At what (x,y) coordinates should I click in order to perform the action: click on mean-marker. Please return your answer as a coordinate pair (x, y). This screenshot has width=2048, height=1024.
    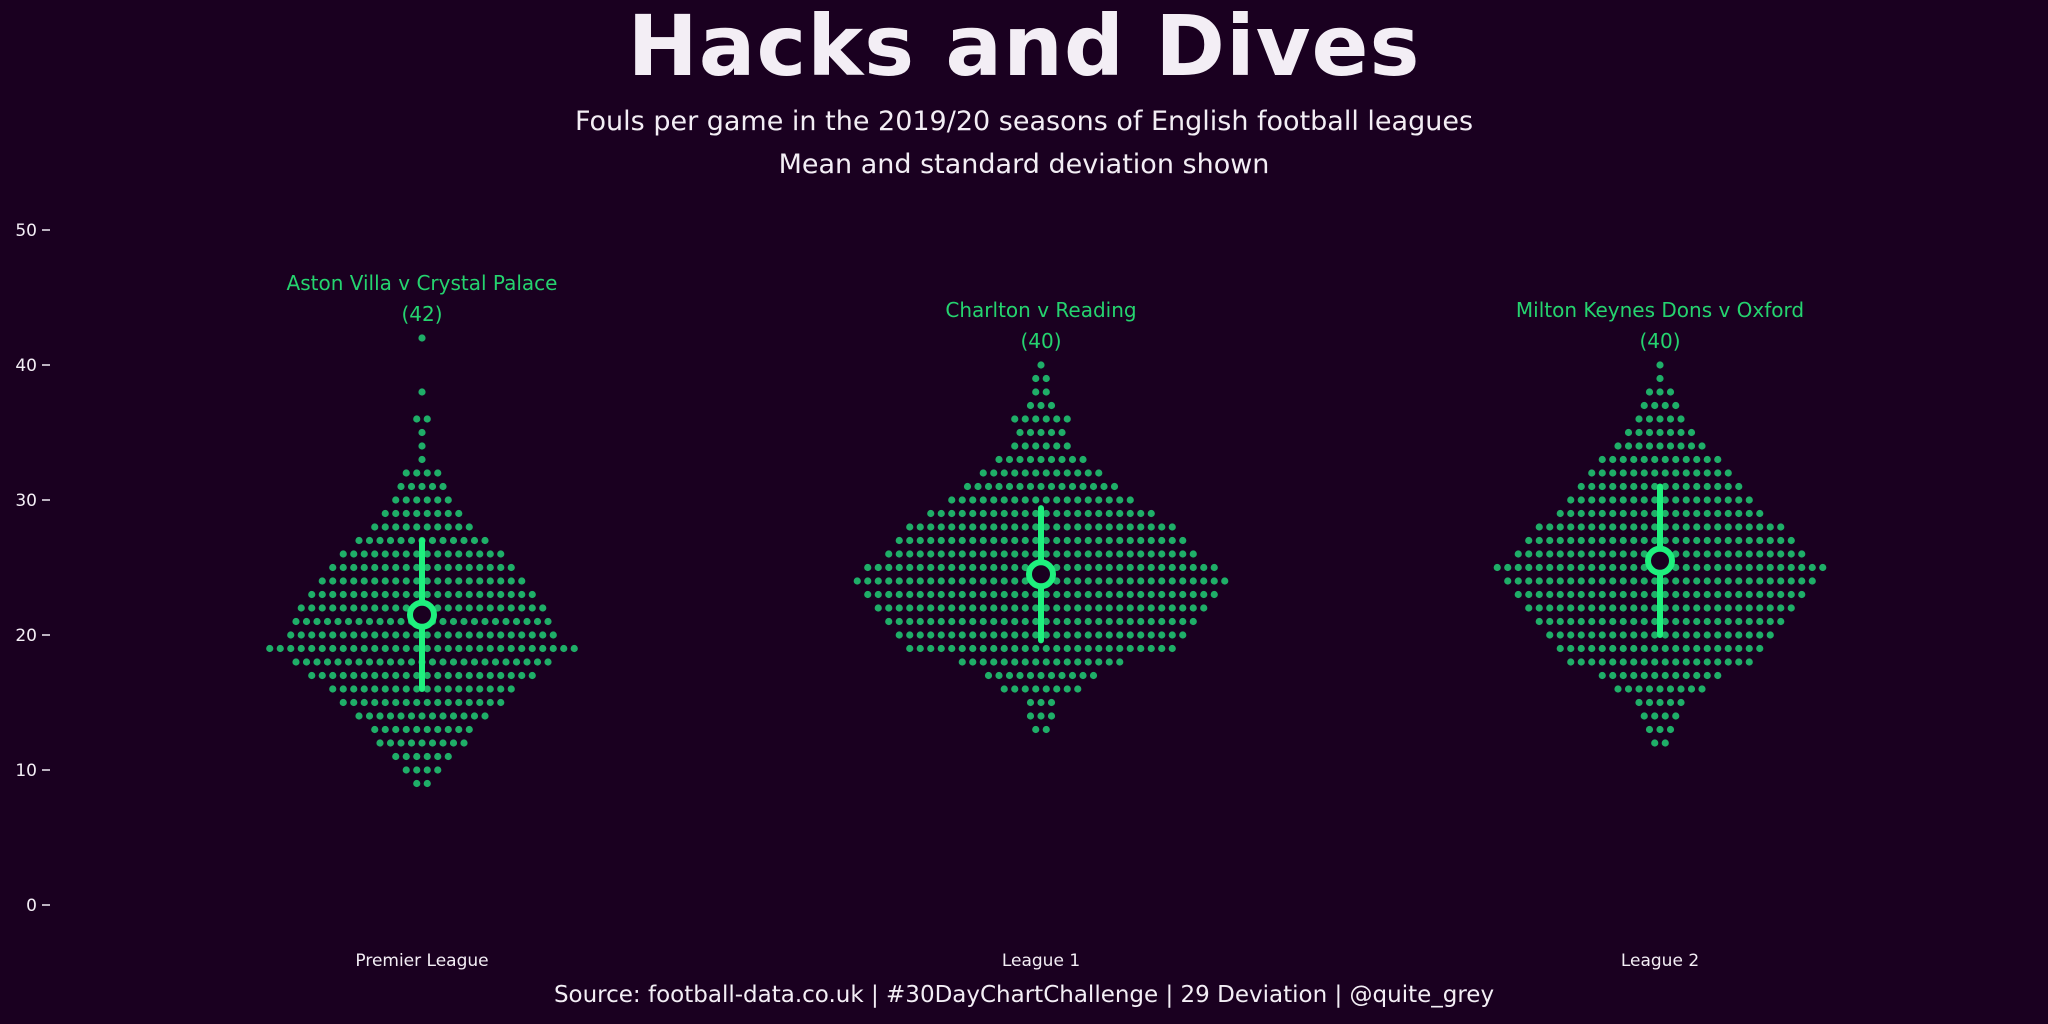
    Looking at the image, I should click on (1660, 560).